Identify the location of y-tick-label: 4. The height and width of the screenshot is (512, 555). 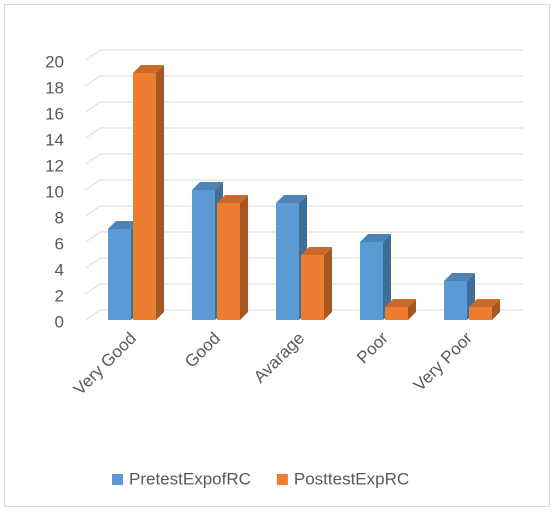
(59, 269).